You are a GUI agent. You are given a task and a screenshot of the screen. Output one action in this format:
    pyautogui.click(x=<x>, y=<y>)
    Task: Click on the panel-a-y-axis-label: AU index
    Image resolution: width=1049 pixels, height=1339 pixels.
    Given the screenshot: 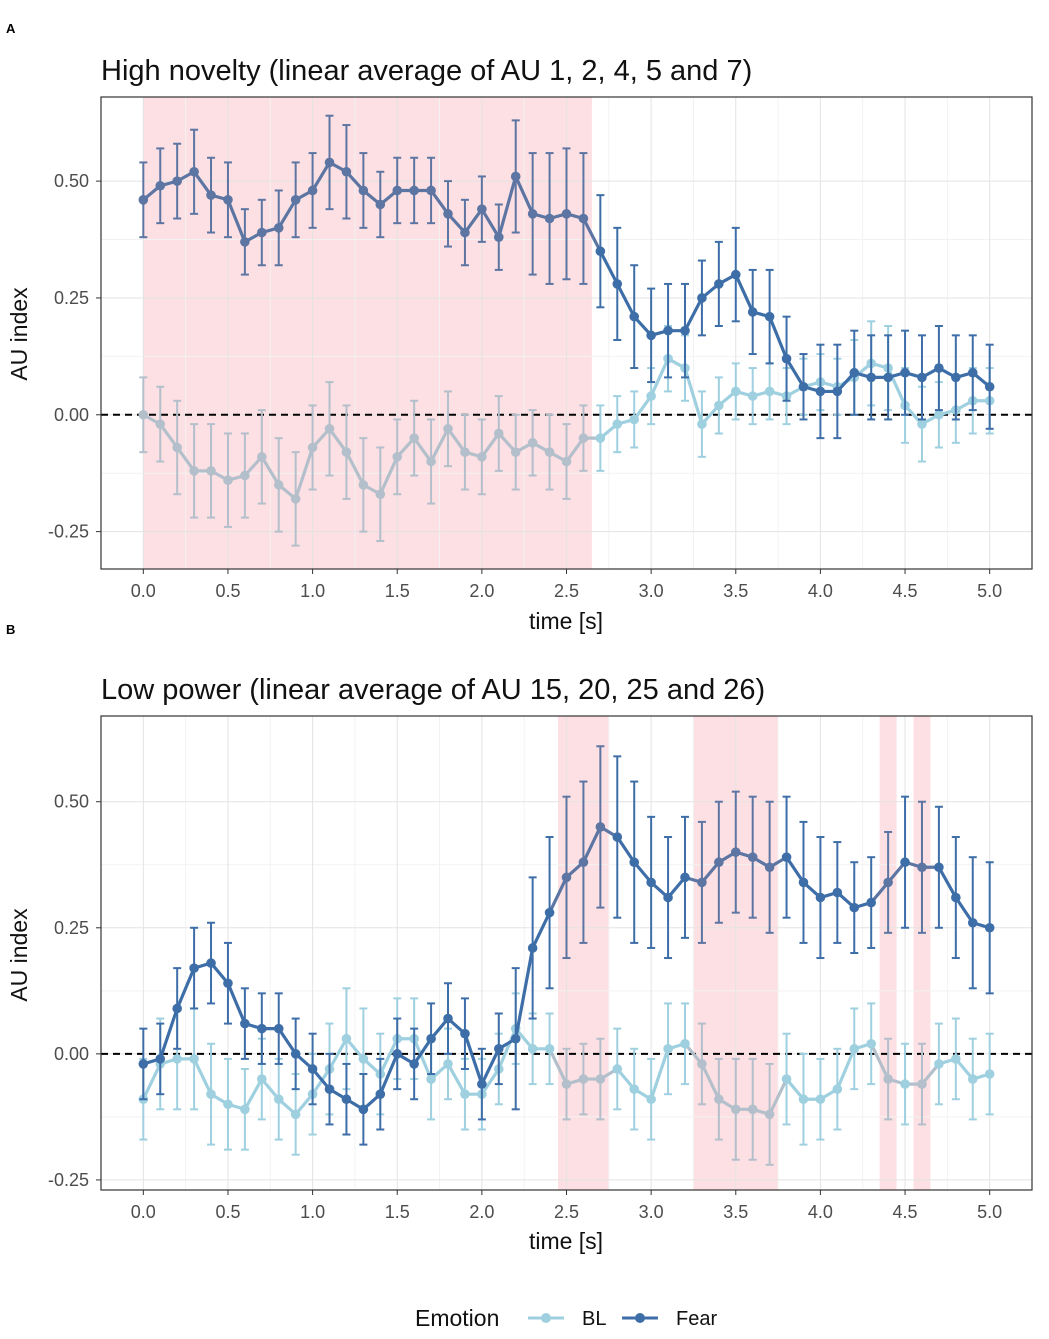 What is the action you would take?
    pyautogui.click(x=19, y=334)
    